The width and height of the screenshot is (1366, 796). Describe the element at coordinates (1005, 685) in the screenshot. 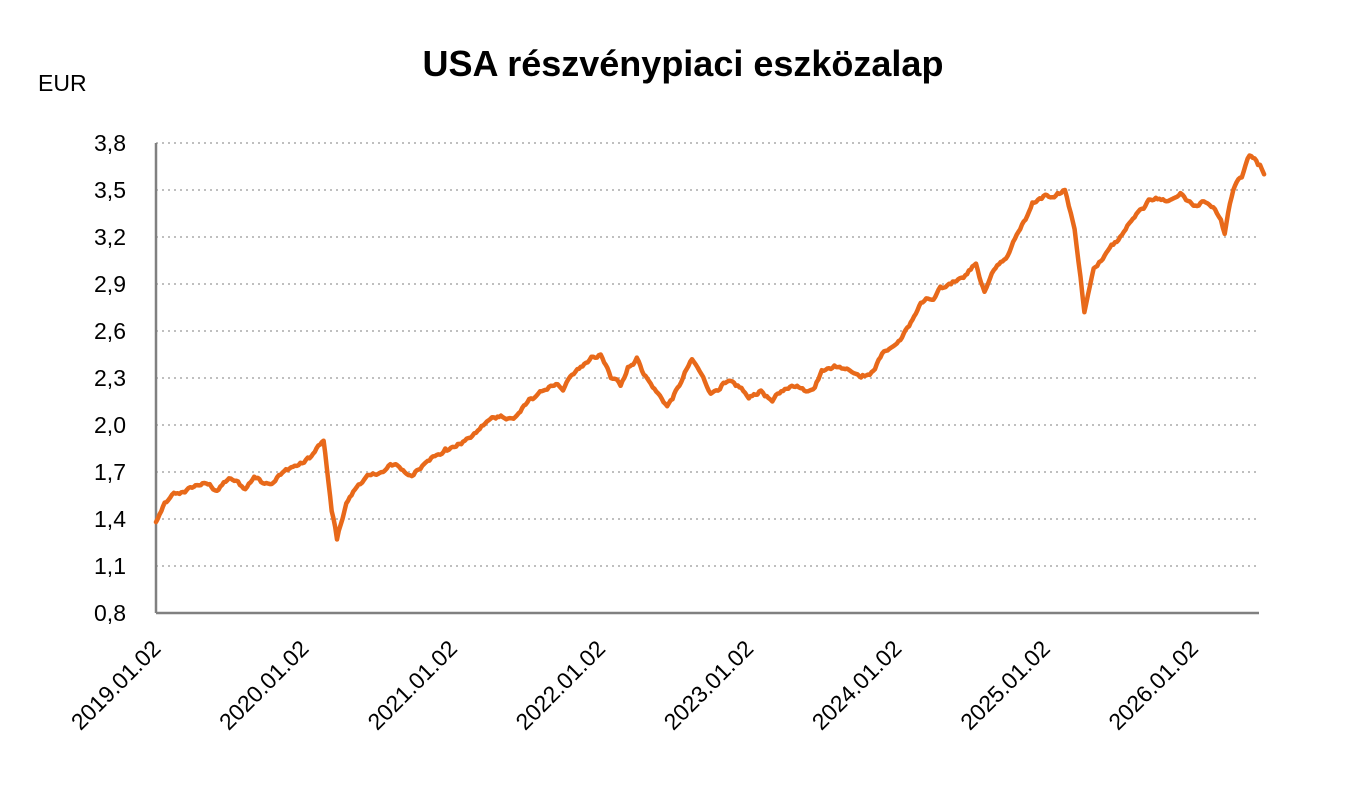

I see `x-tick-label: 2025.01.02` at that location.